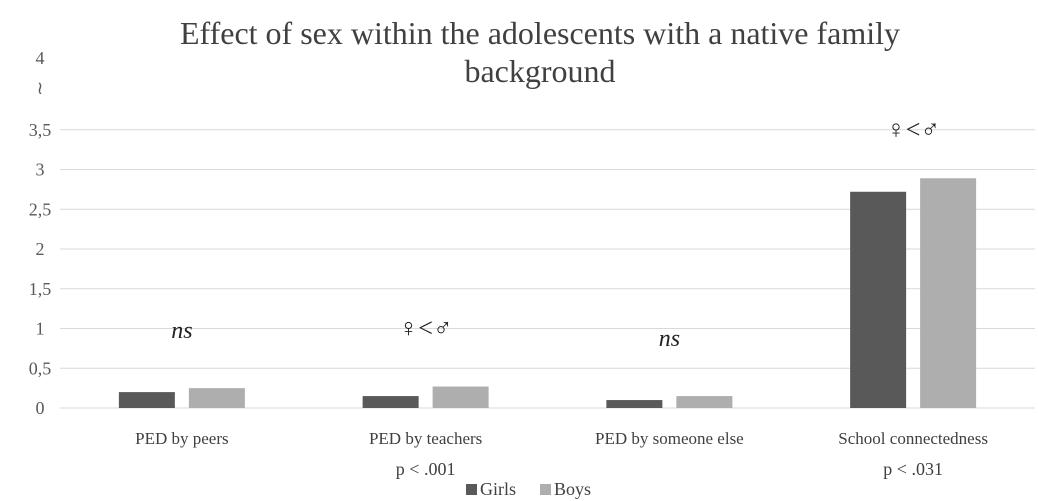 This screenshot has height=501, width=1038. Describe the element at coordinates (40, 329) in the screenshot. I see `y-tick-label: 1` at that location.